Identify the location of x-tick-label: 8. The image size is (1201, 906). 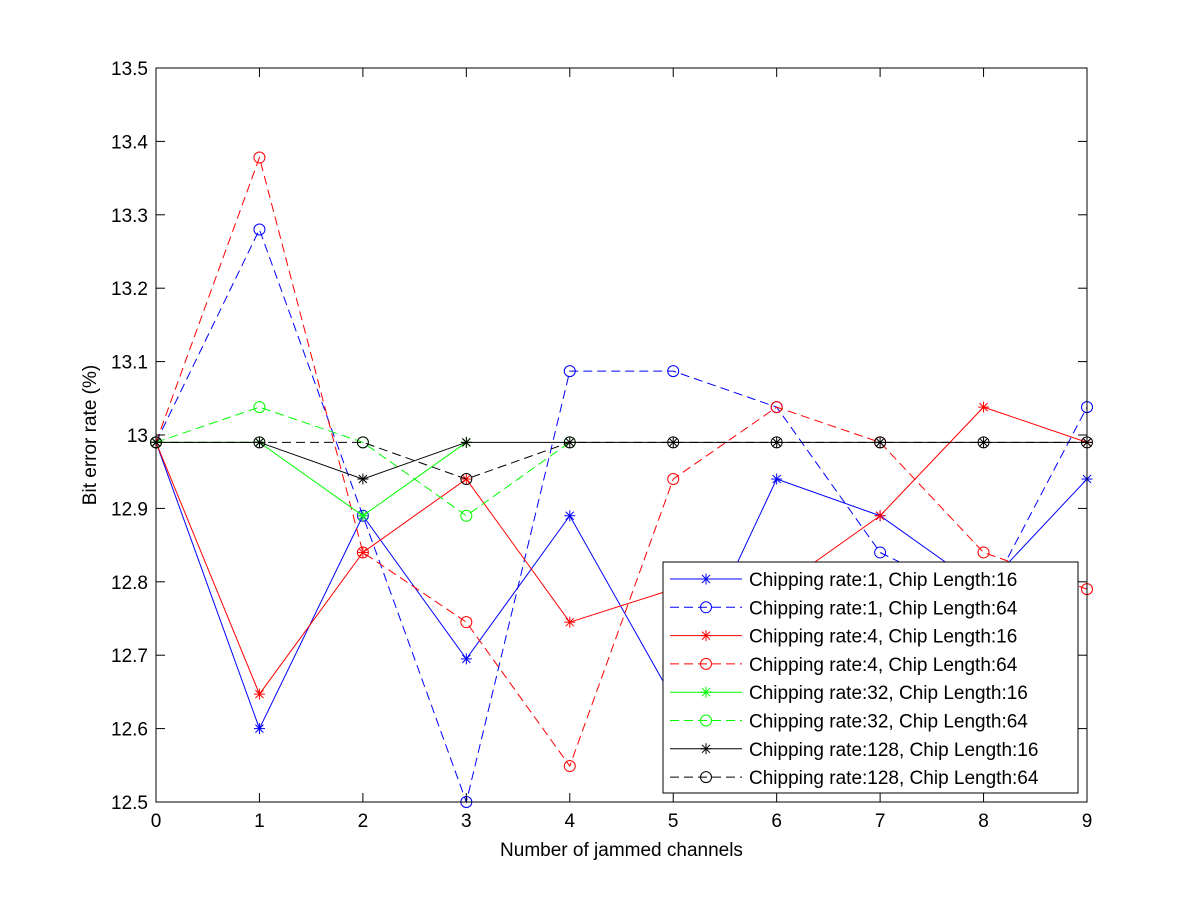
(983, 821).